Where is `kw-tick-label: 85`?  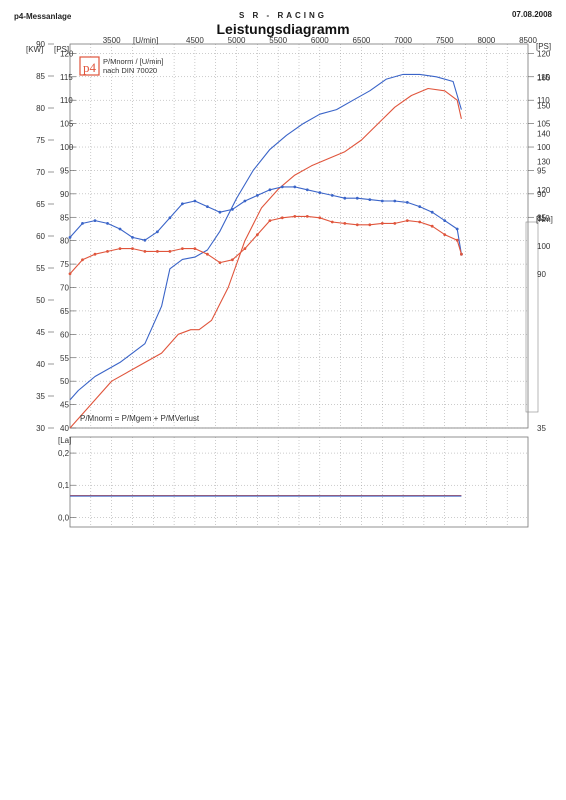 kw-tick-label: 85 is located at coordinates (40, 76).